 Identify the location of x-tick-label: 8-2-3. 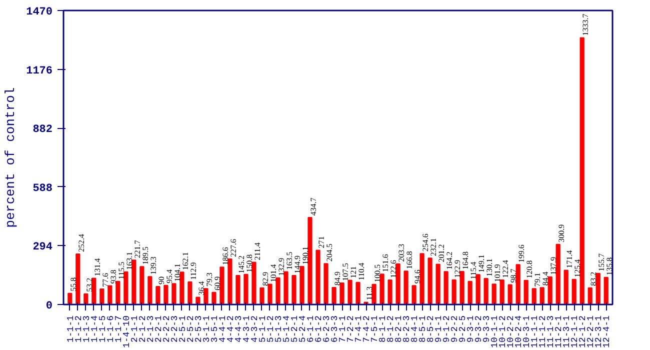
(407, 329).